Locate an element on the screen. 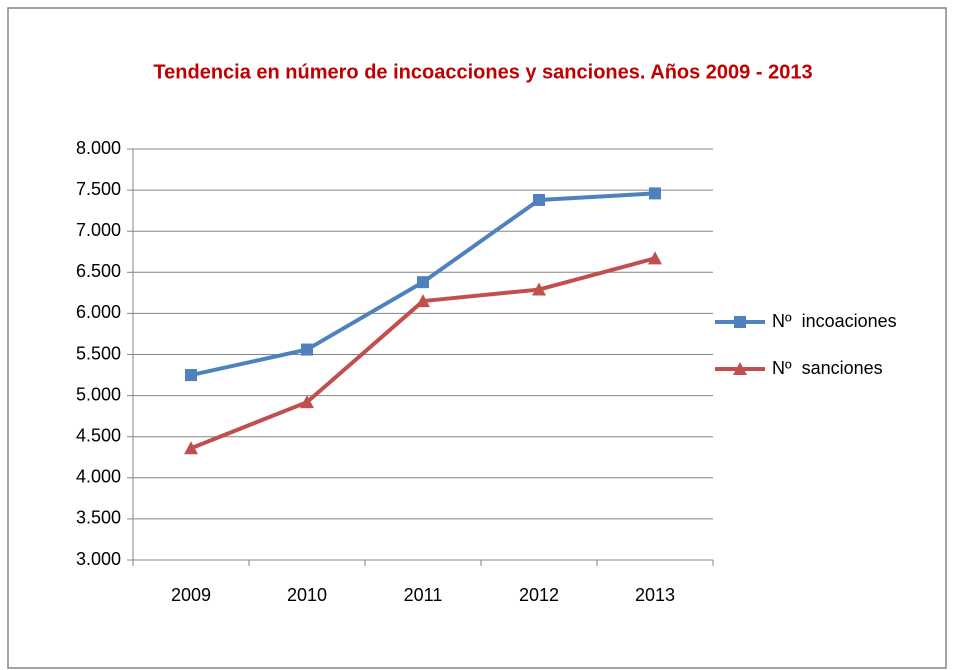 This screenshot has width=954, height=670. legend-label: Nº incoaciones is located at coordinates (834, 321).